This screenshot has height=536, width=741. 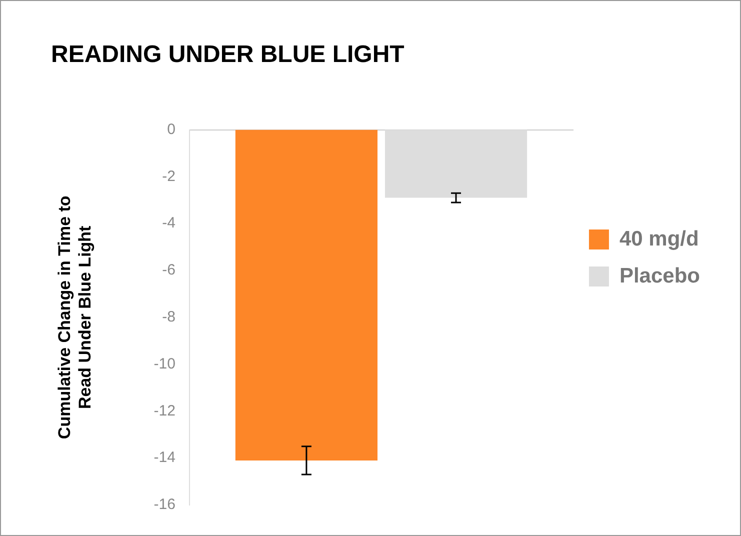 I want to click on y-tick-label: -6, so click(x=169, y=270).